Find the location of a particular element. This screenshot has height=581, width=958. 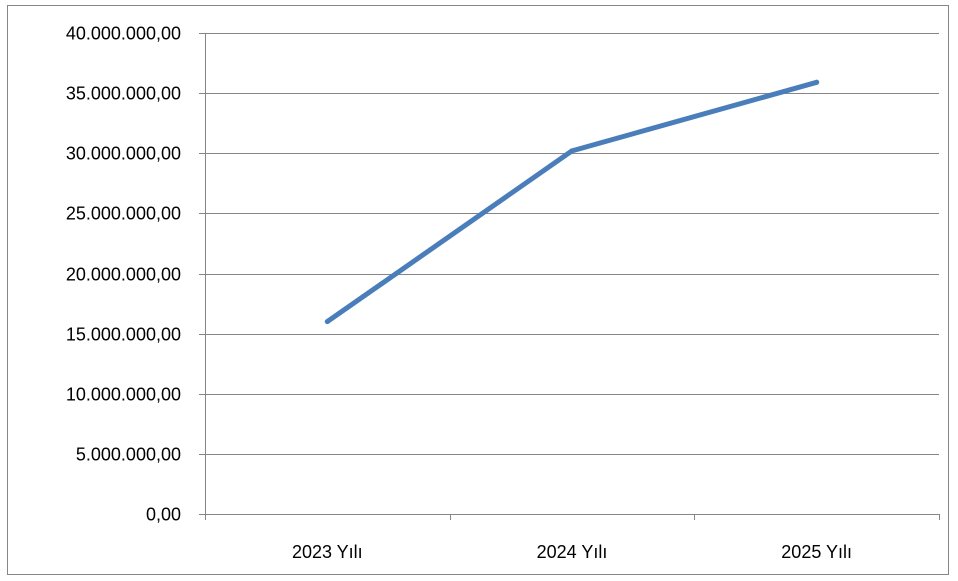

y-tick-label: 35.000.000,00 is located at coordinates (123, 94).